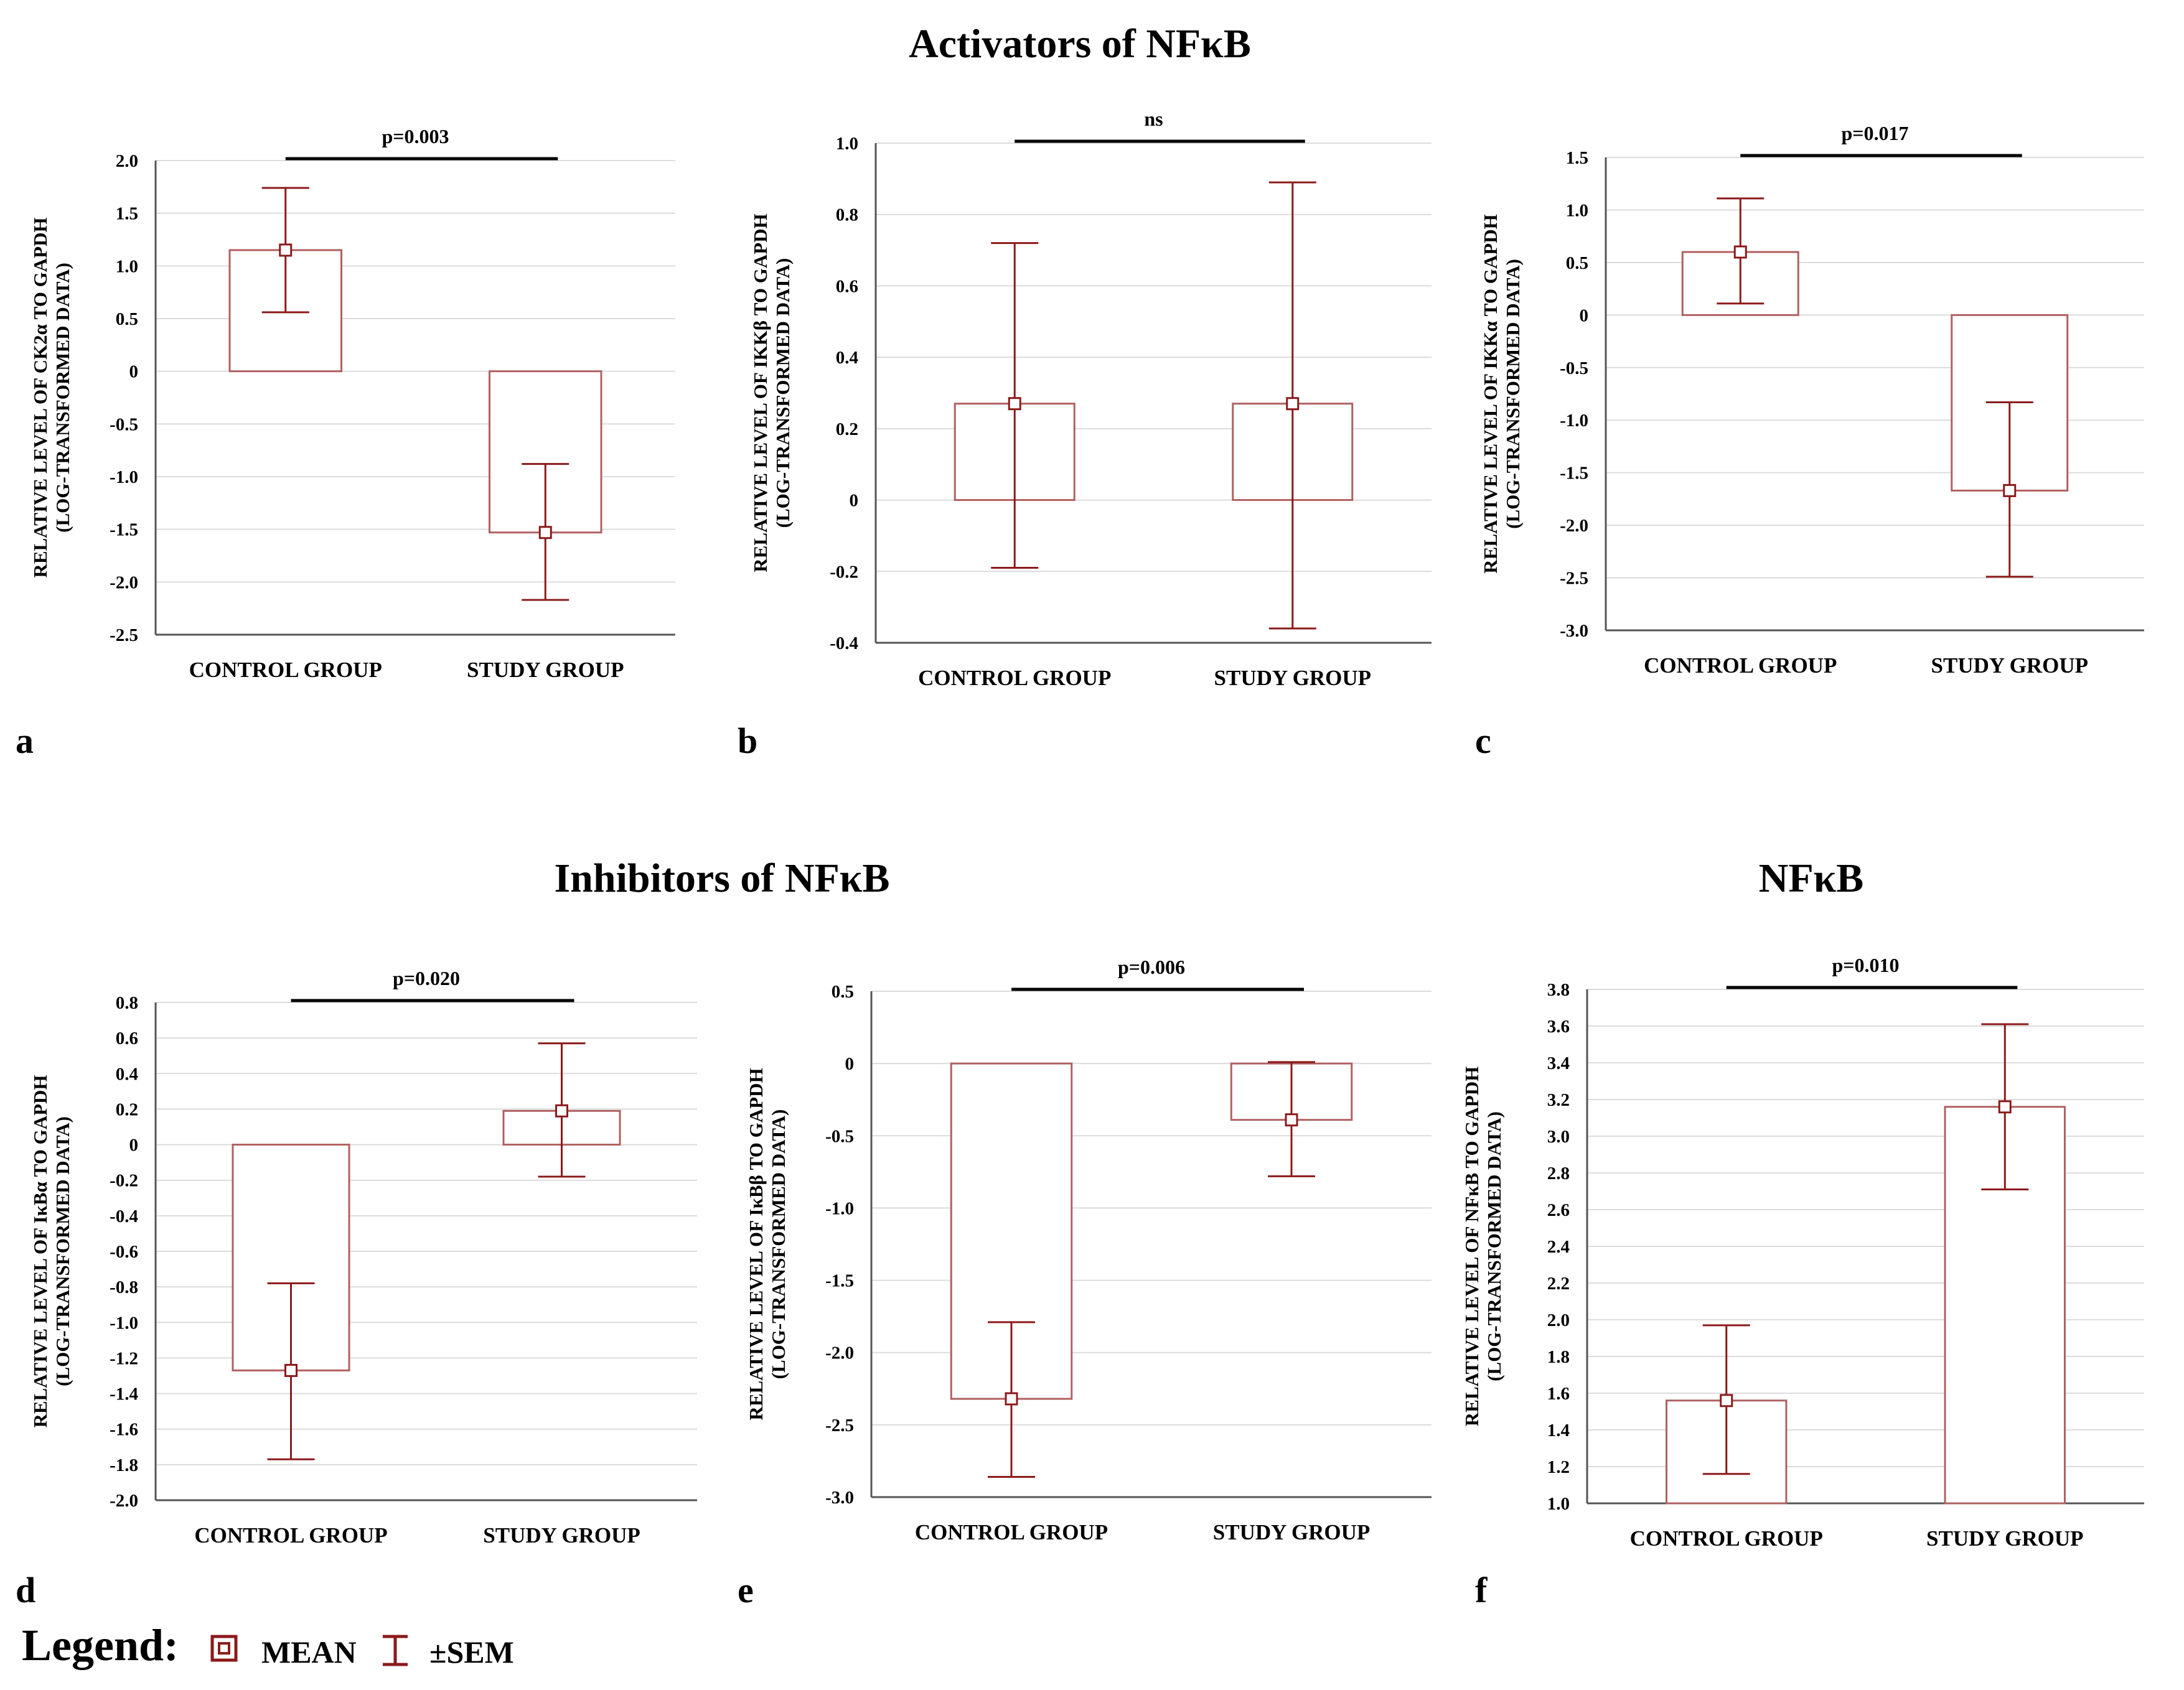  What do you see at coordinates (1874, 133) in the screenshot?
I see `p-value-annotation: p=0.017` at bounding box center [1874, 133].